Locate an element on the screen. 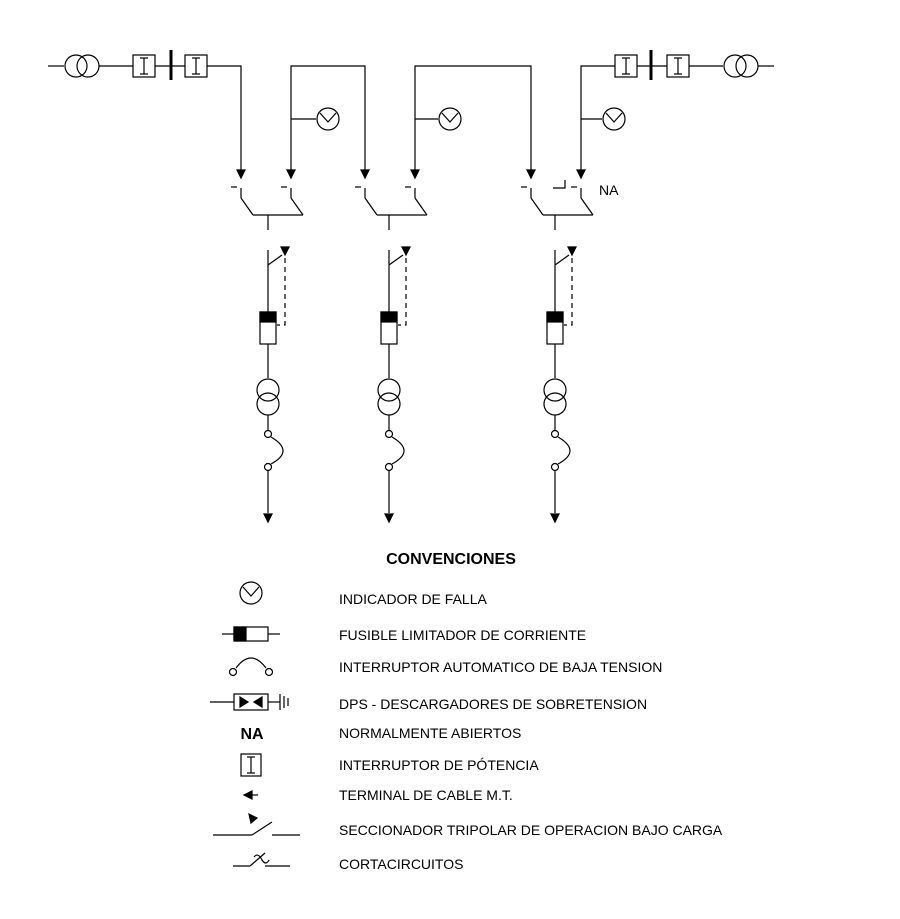 The image size is (900, 919). left-source-transformer-icon is located at coordinates (82, 66).